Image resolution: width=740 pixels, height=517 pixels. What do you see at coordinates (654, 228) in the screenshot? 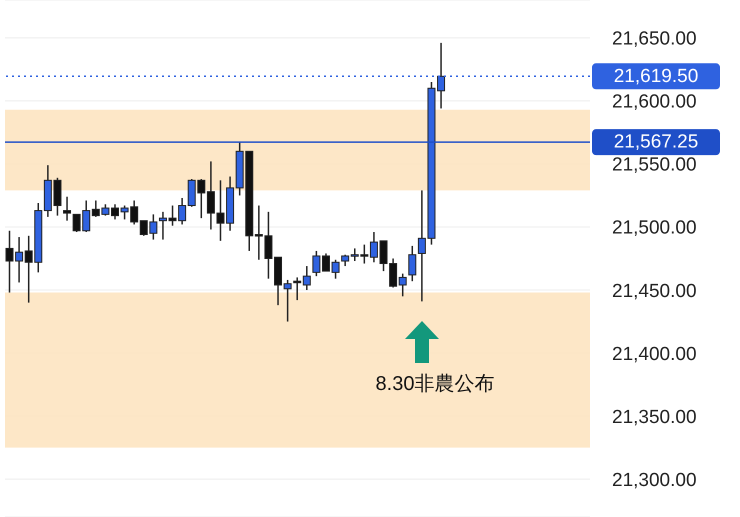
I see `y-tick-label: 21,500.00` at bounding box center [654, 228].